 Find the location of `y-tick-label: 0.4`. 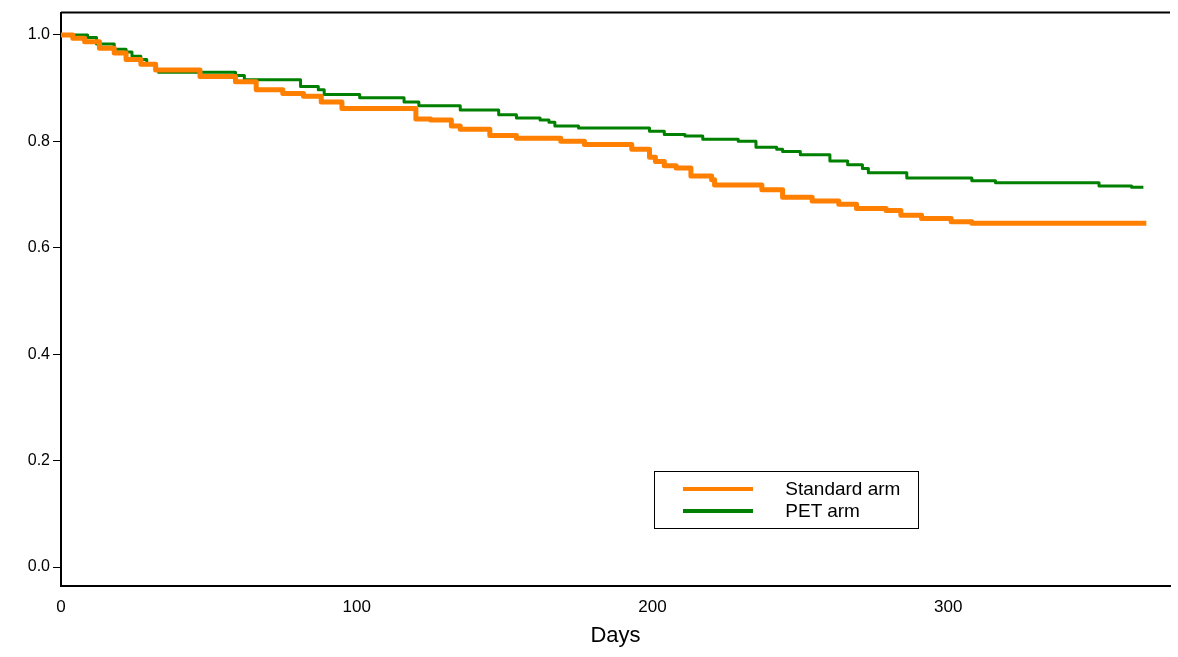

y-tick-label: 0.4 is located at coordinates (39, 353).